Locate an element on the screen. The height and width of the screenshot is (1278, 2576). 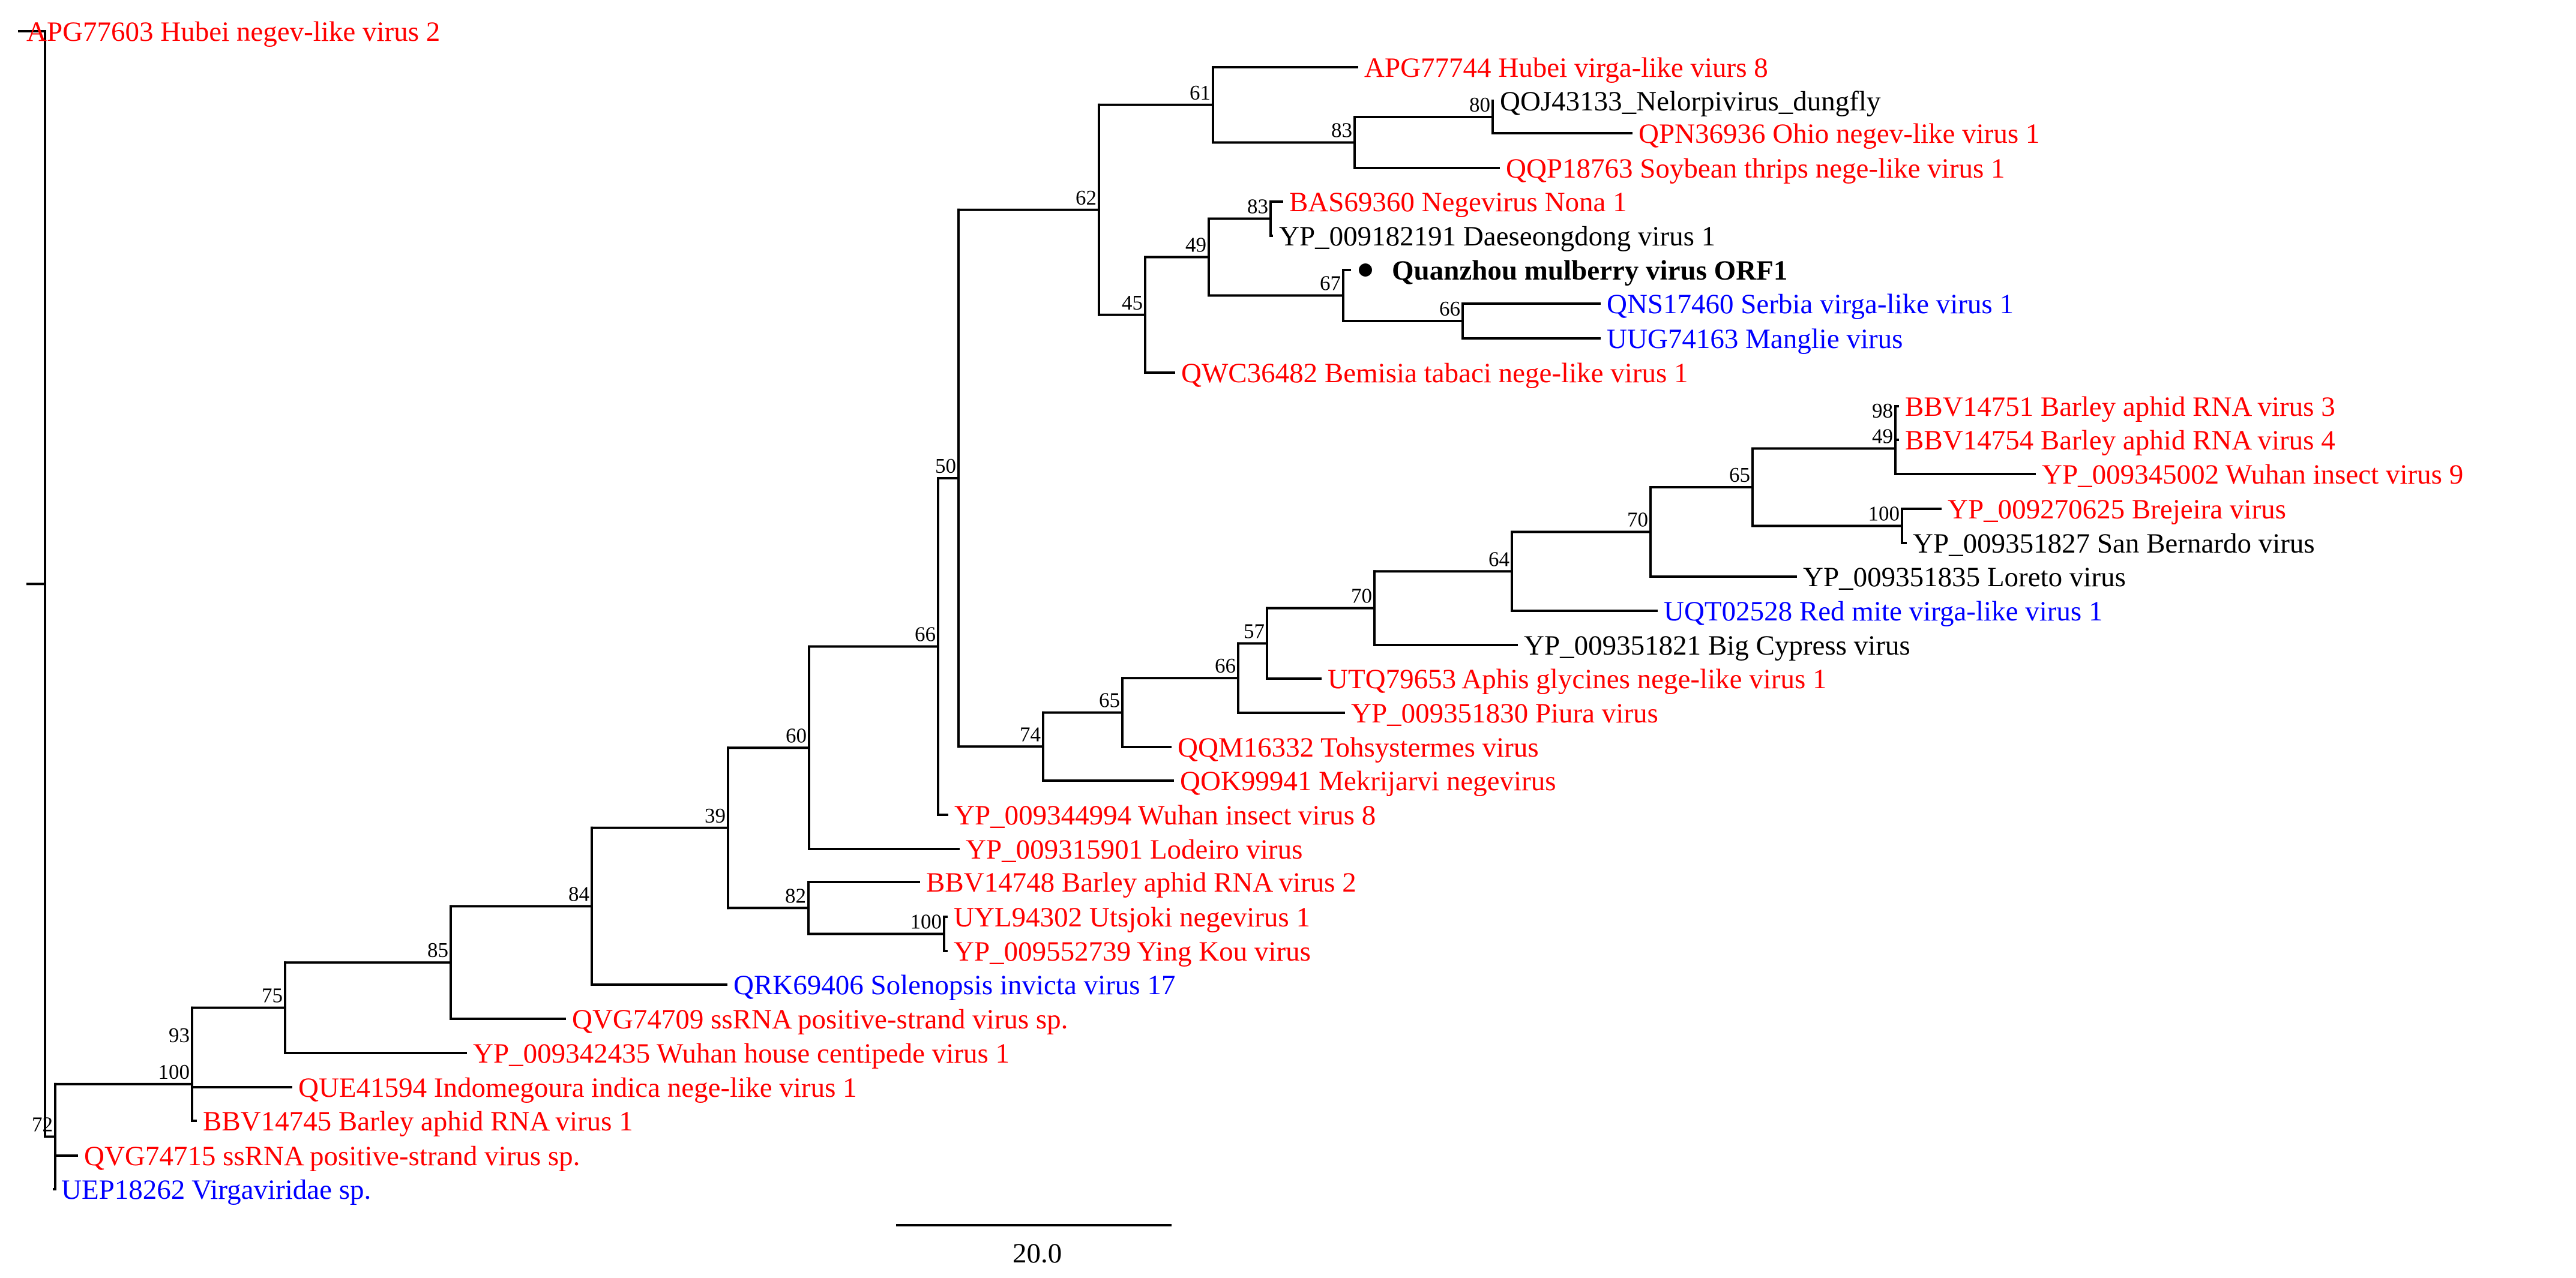
support-value-N83b: 83 is located at coordinates (1257, 206).